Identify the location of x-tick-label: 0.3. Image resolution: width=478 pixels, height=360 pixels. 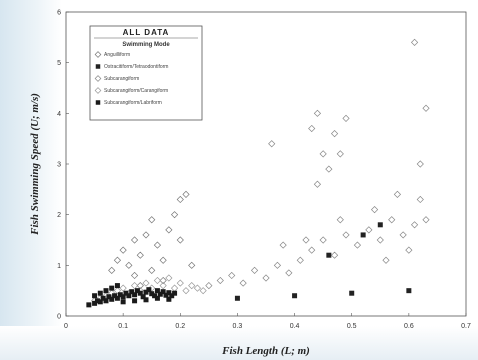
(238, 326).